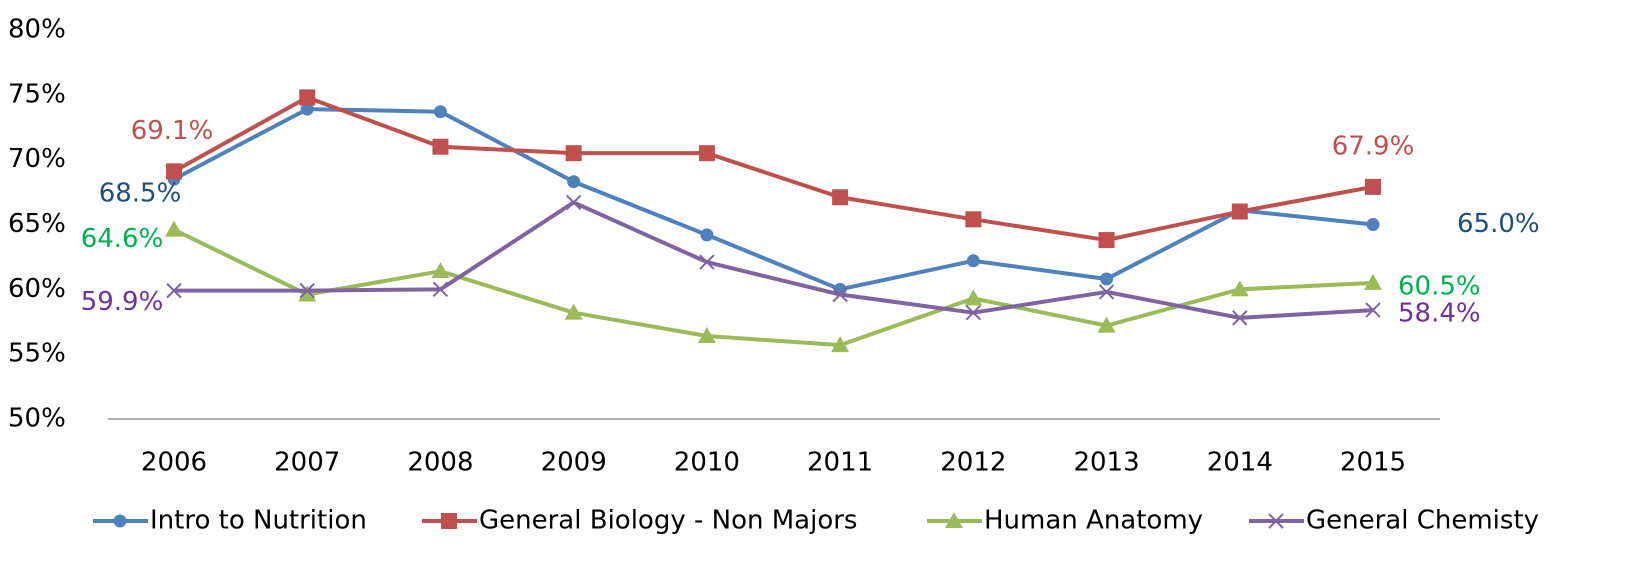 The image size is (1642, 567). What do you see at coordinates (307, 463) in the screenshot?
I see `x-tick-label: 2007` at bounding box center [307, 463].